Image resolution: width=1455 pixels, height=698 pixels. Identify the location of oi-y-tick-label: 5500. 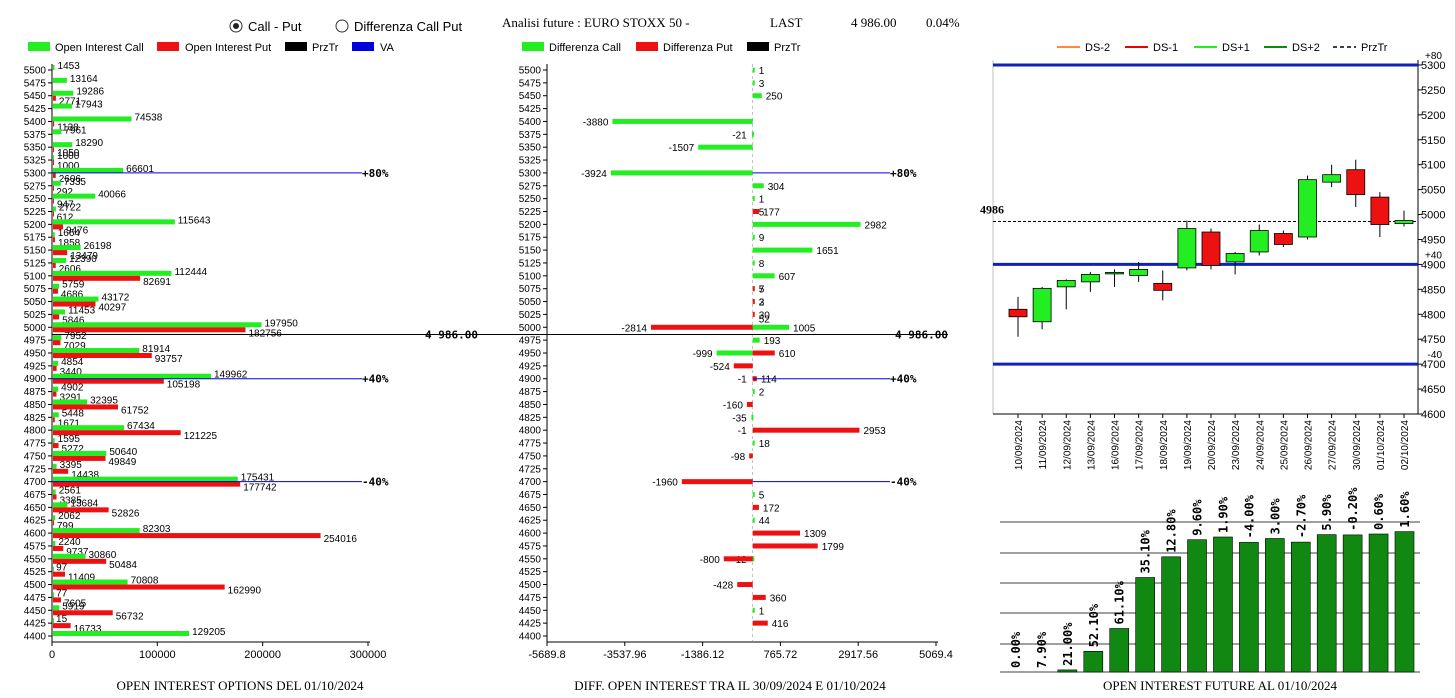
(35, 71).